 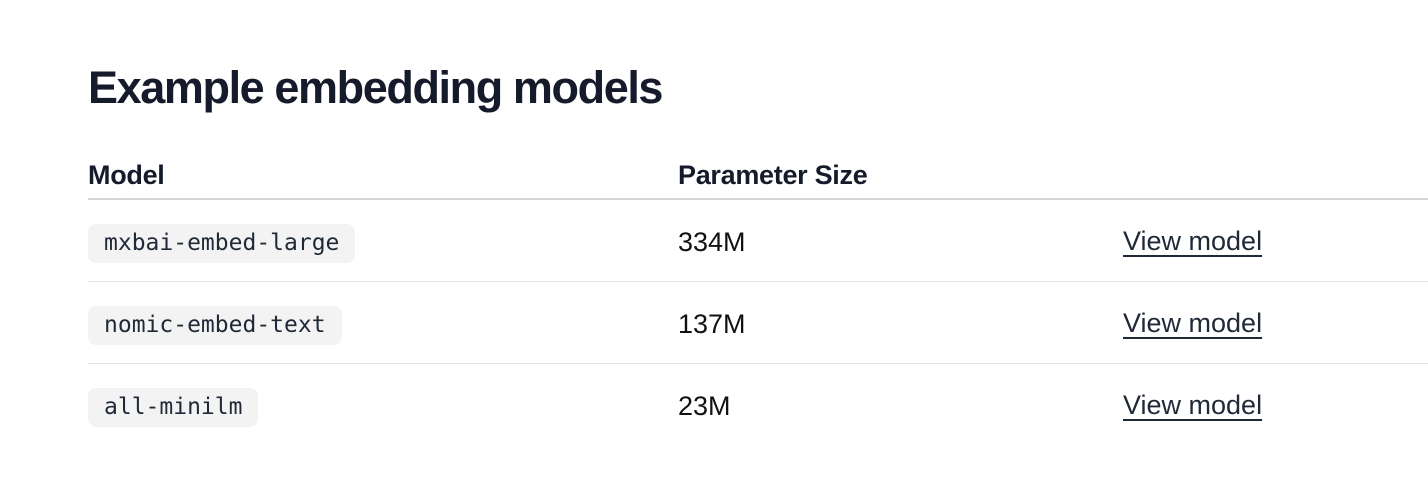 I want to click on model-name-code: mxbai-embed-large, so click(x=222, y=243).